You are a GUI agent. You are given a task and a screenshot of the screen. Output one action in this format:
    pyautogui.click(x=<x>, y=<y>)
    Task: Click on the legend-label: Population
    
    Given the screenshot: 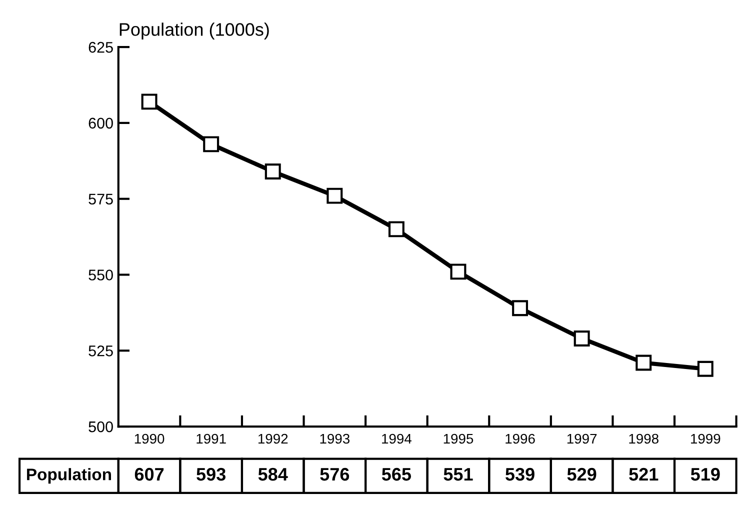 What is the action you would take?
    pyautogui.click(x=69, y=476)
    